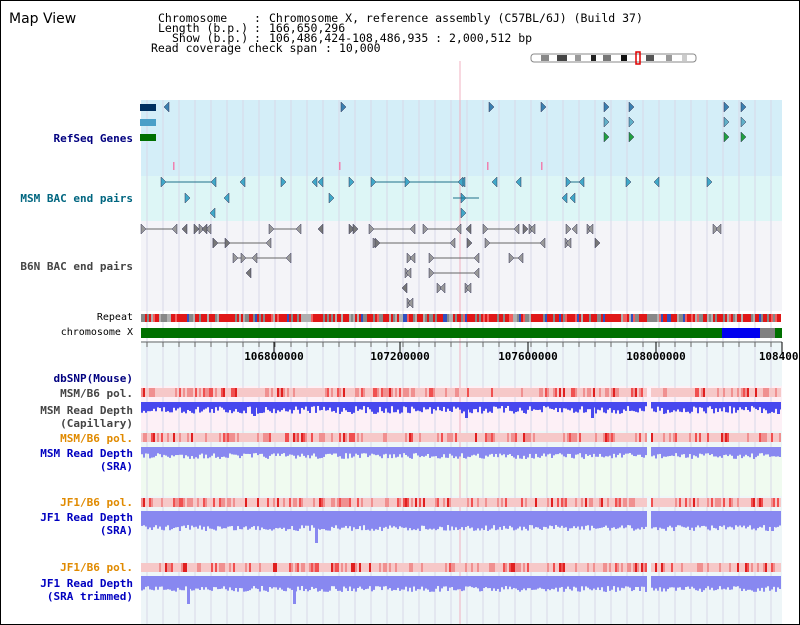  Describe the element at coordinates (86, 583) in the screenshot. I see `track-label-jf1-depth-trimmed: JF1 Read Depth` at that location.